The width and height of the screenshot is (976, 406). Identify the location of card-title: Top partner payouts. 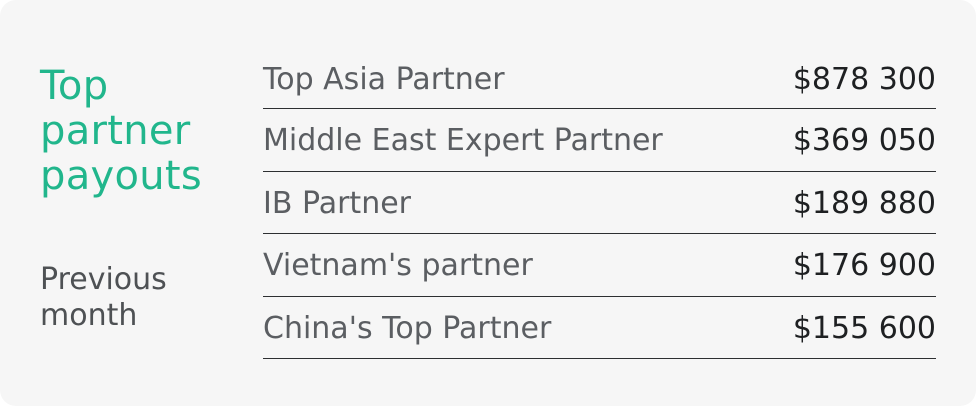
(121, 131).